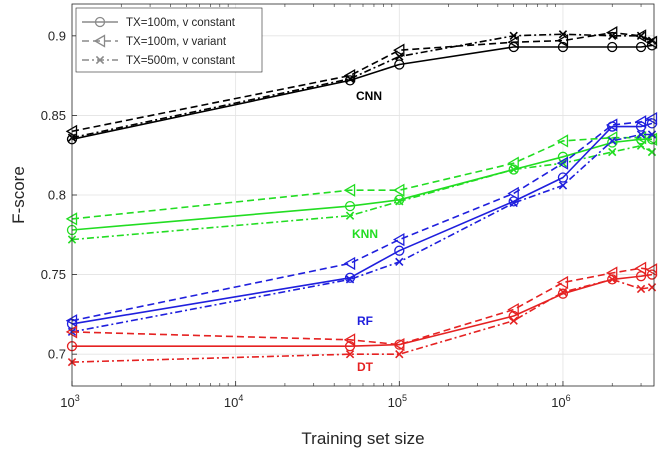  Describe the element at coordinates (365, 321) in the screenshot. I see `group-label-rf: RF` at that location.